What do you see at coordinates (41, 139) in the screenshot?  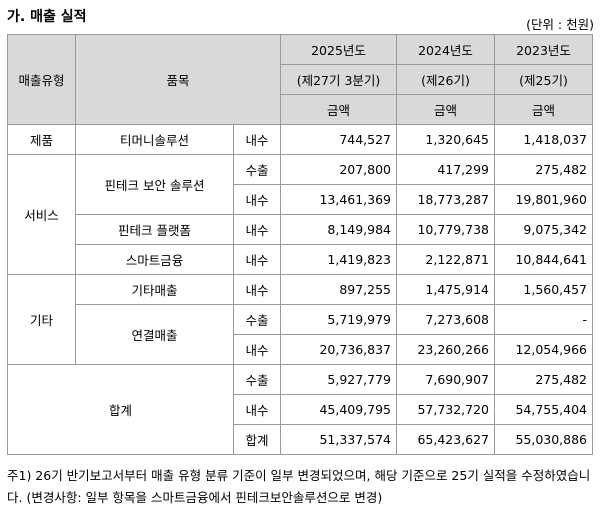 I see `group-cell: 제품` at bounding box center [41, 139].